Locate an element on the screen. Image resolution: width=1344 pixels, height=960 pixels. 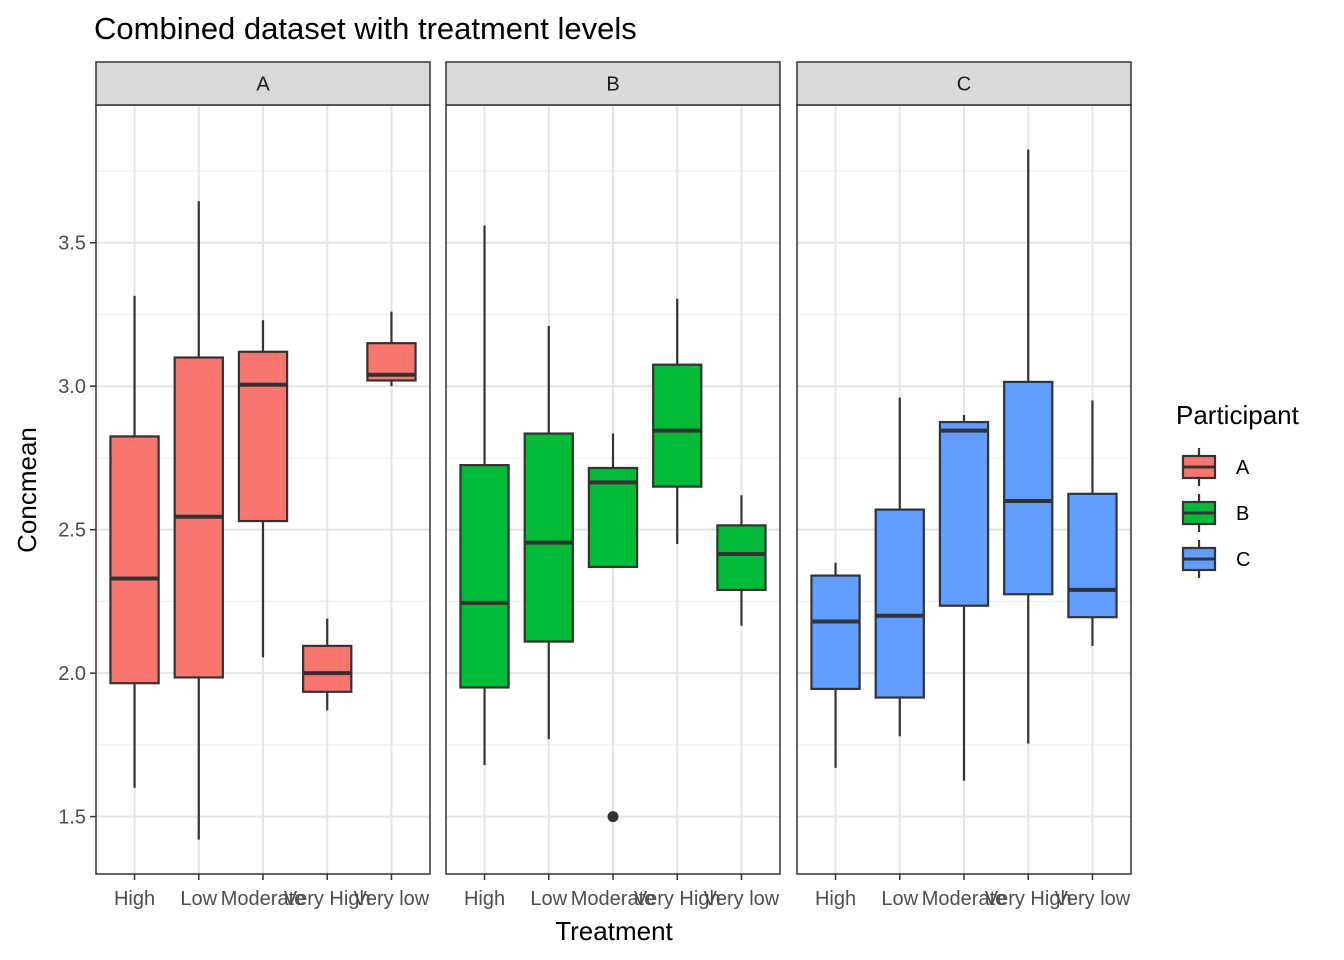
box-b-very-high is located at coordinates (677, 421).